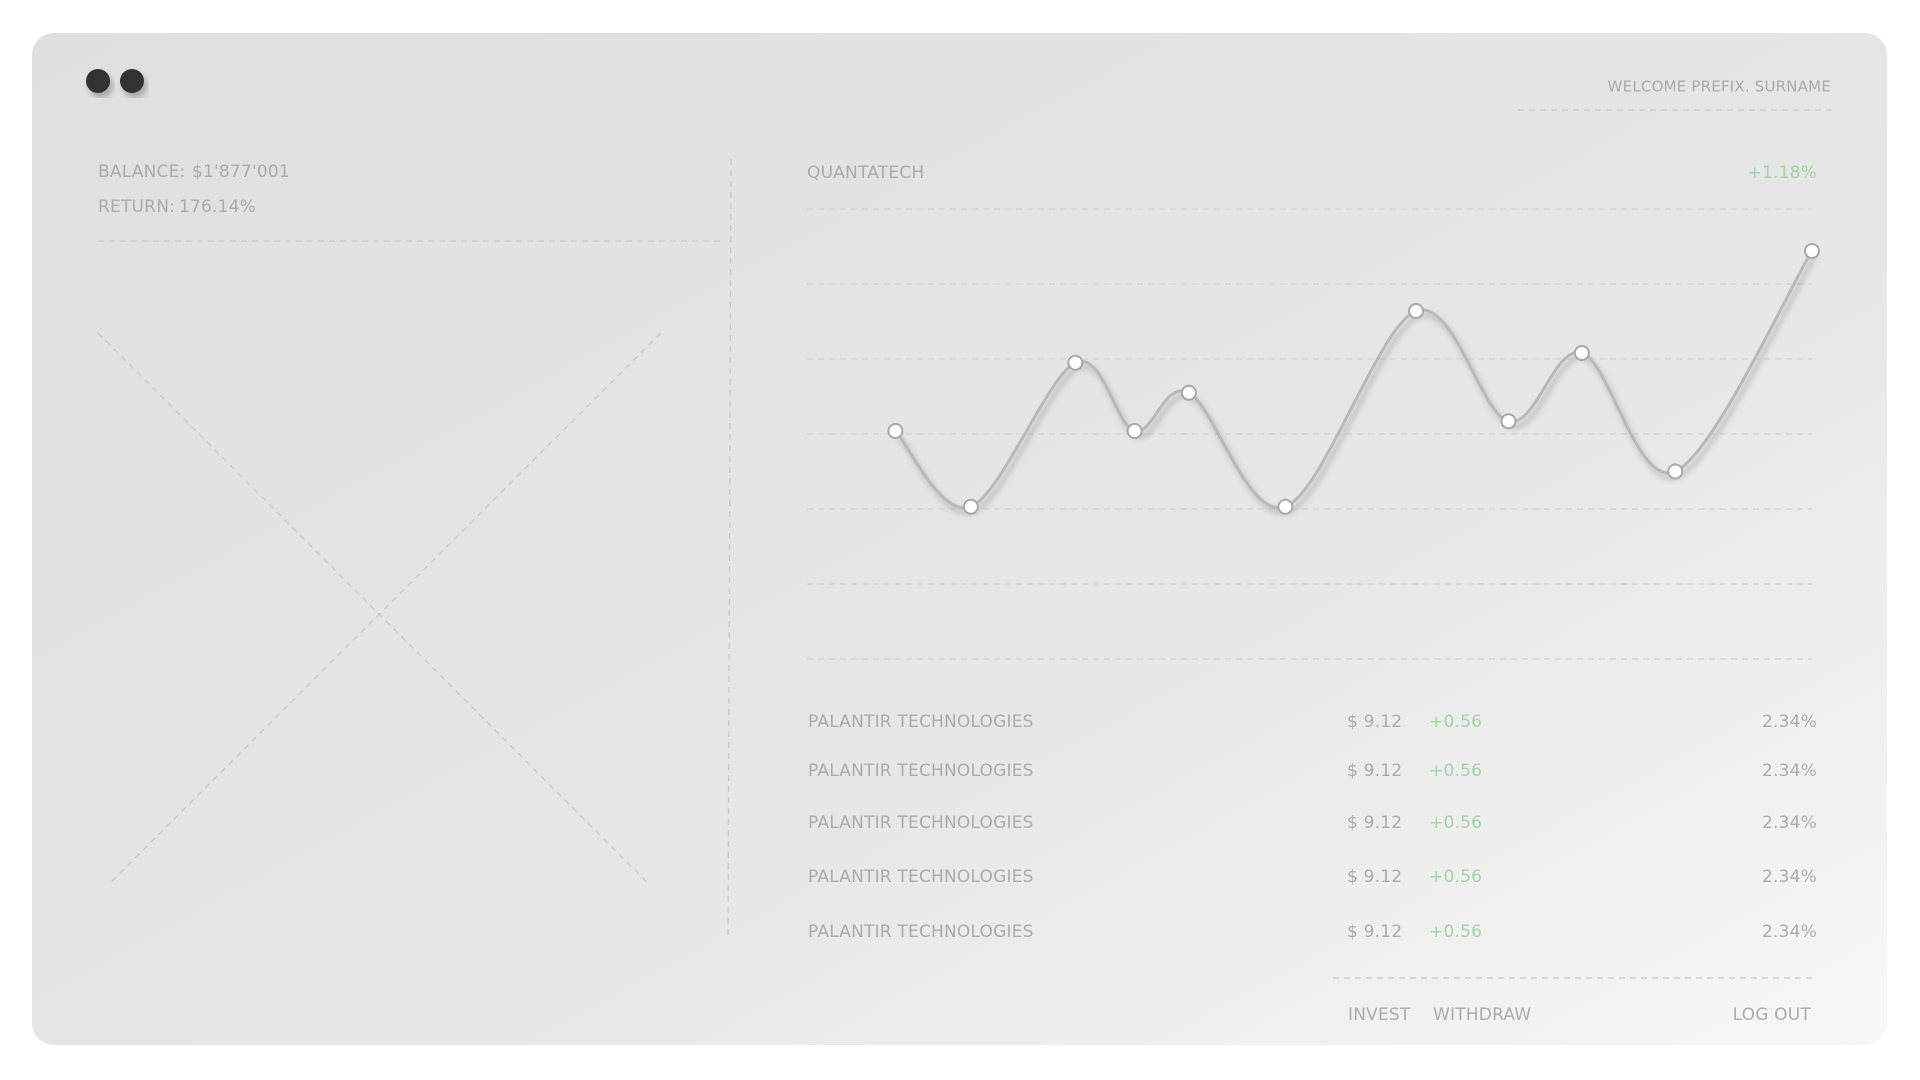  I want to click on balance-label: BALANCE:, so click(141, 172).